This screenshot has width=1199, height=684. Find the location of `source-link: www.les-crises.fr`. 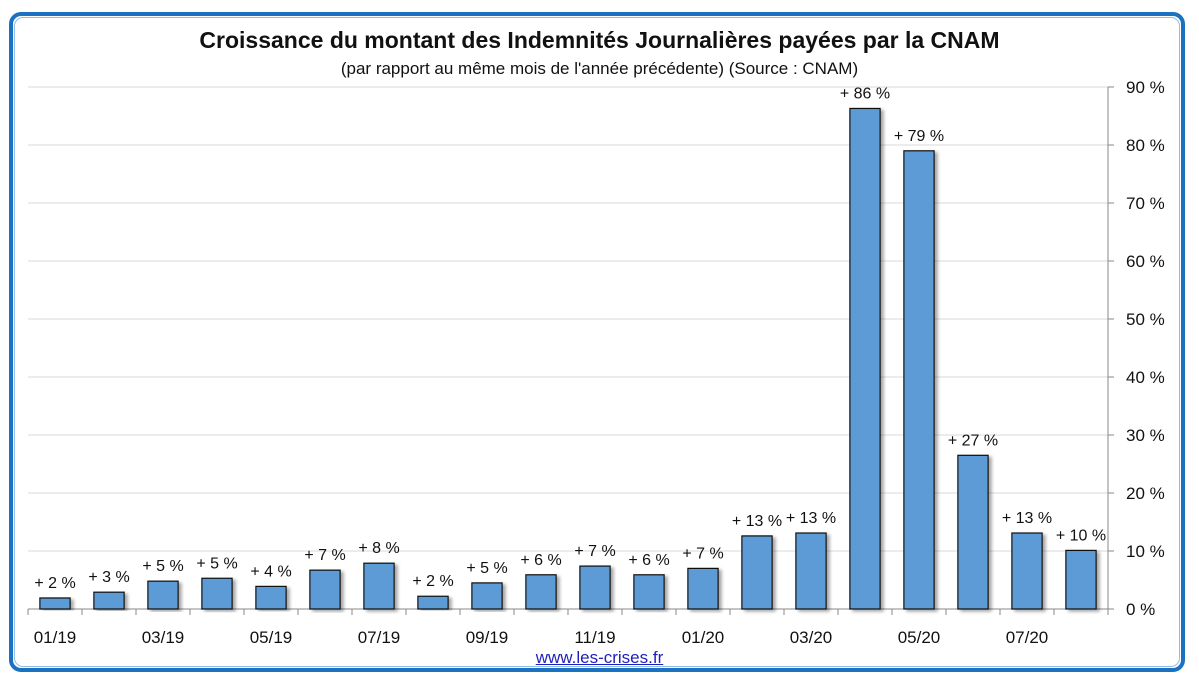

source-link: www.les-crises.fr is located at coordinates (599, 657).